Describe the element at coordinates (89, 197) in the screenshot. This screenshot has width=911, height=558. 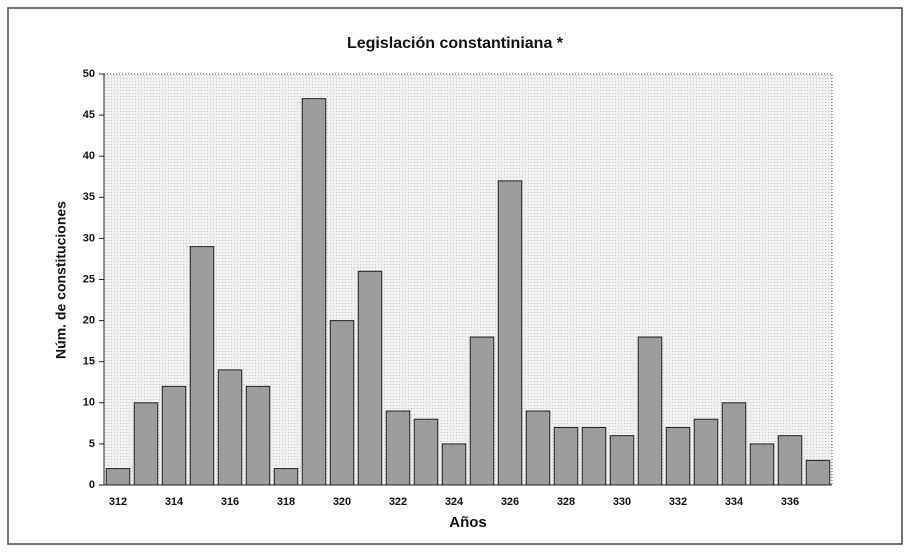
I see `y-tick-label: 35` at that location.